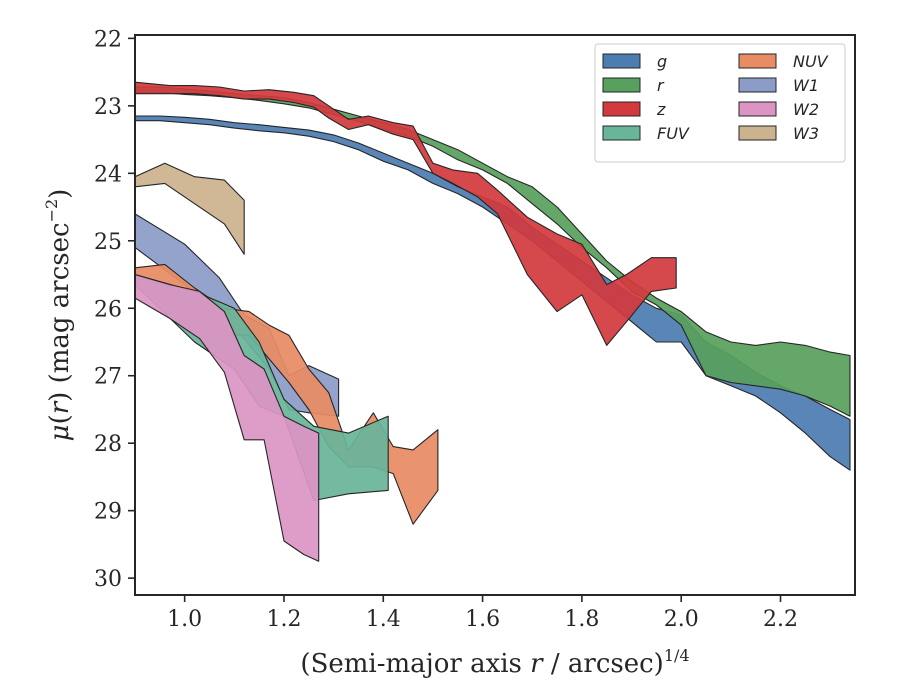 The image size is (900, 700). I want to click on legend-swatch-nuv, so click(757, 61).